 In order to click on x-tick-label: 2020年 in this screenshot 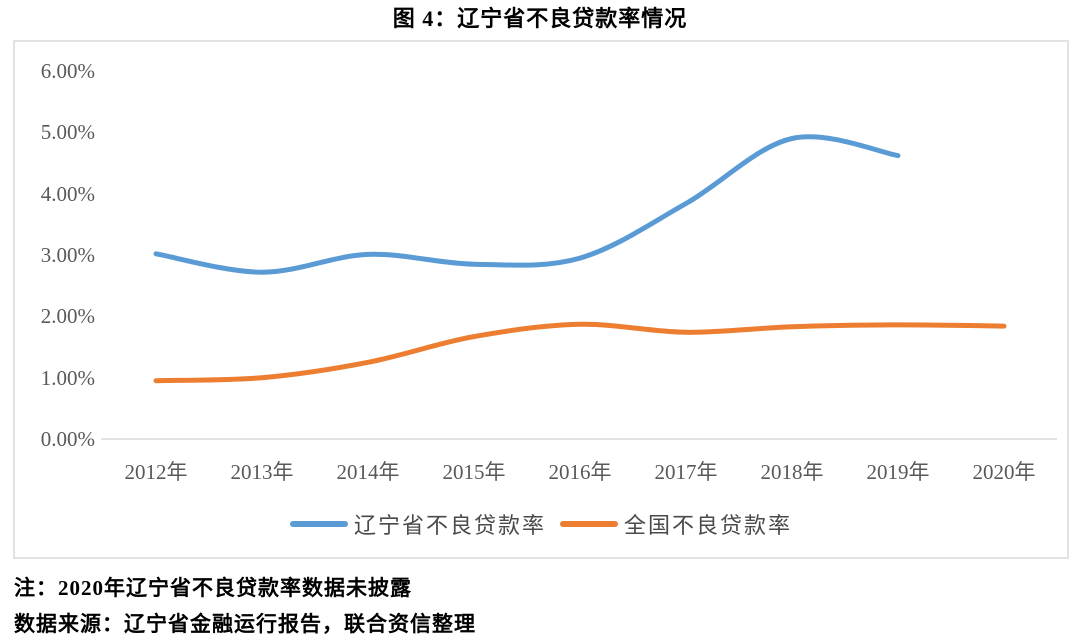, I will do `click(1004, 472)`.